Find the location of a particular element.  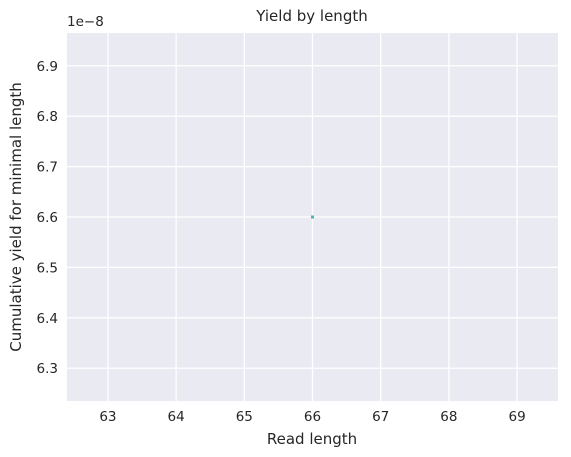

x-tick-labels: 63 64 65 66 67 68 69 is located at coordinates (312, 417).